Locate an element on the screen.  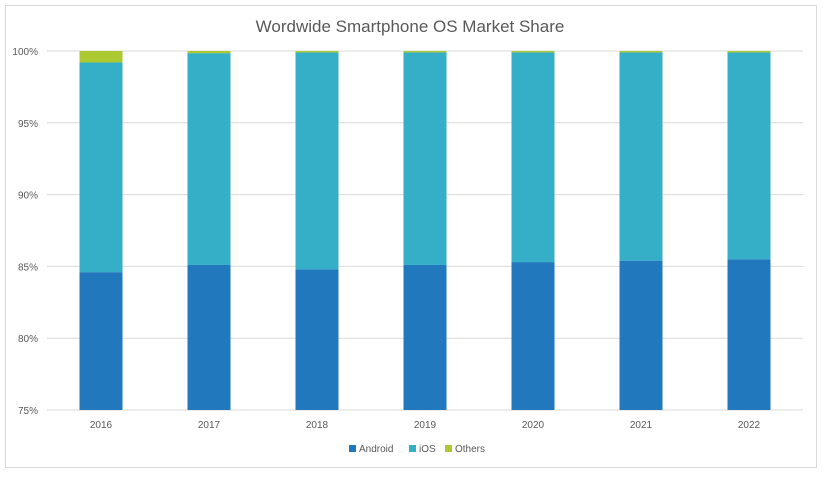
x-tick-label: 2018 is located at coordinates (317, 425).